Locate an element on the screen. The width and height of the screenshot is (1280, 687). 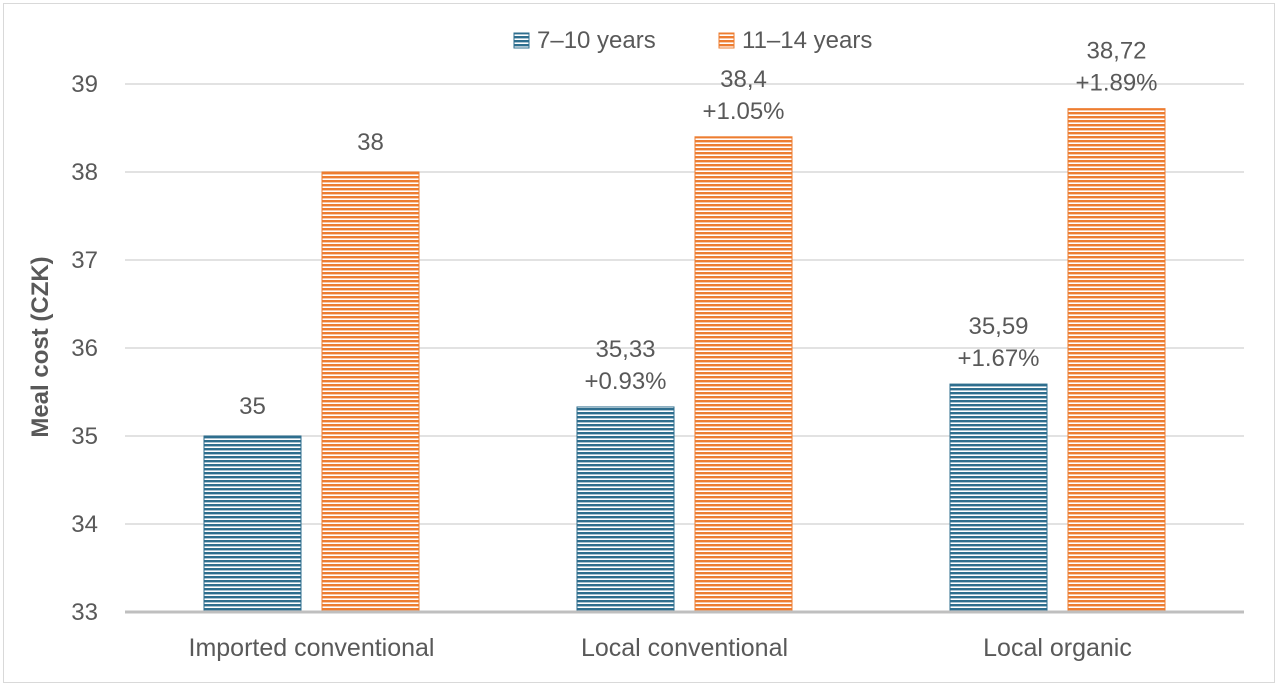
bar-value-label: 35,59 is located at coordinates (998, 326).